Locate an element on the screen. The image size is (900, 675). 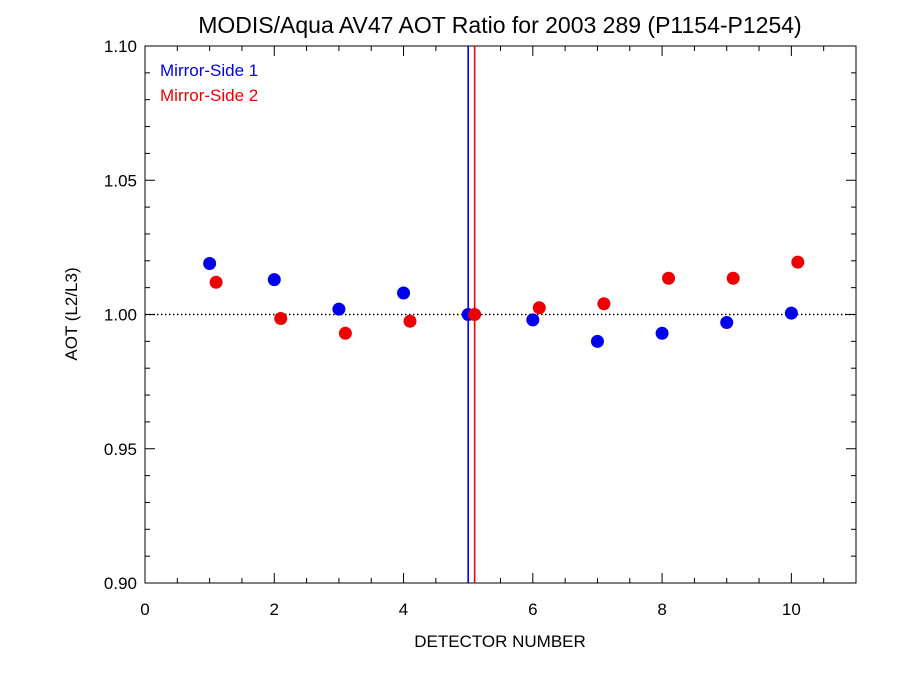
x-tick-label: 8 is located at coordinates (661, 609).